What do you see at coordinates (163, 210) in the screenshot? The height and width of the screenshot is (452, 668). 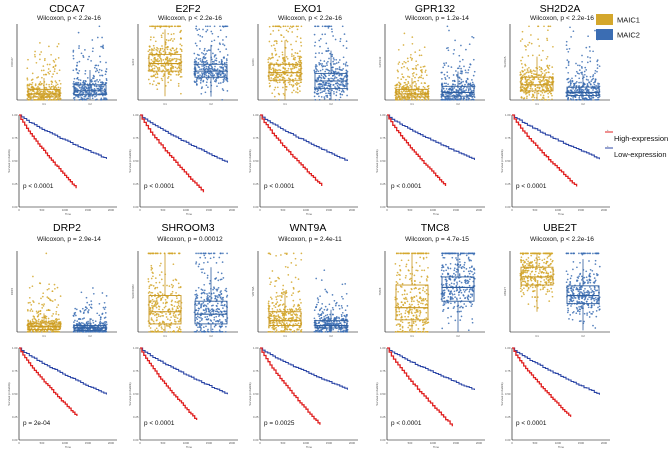 I see `surv-x-tick: 500` at bounding box center [163, 210].